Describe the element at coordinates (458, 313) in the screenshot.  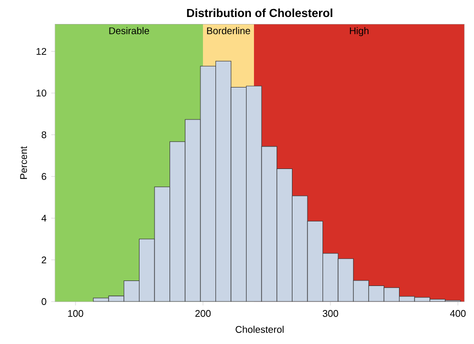
I see `x-tick-label: 400` at that location.